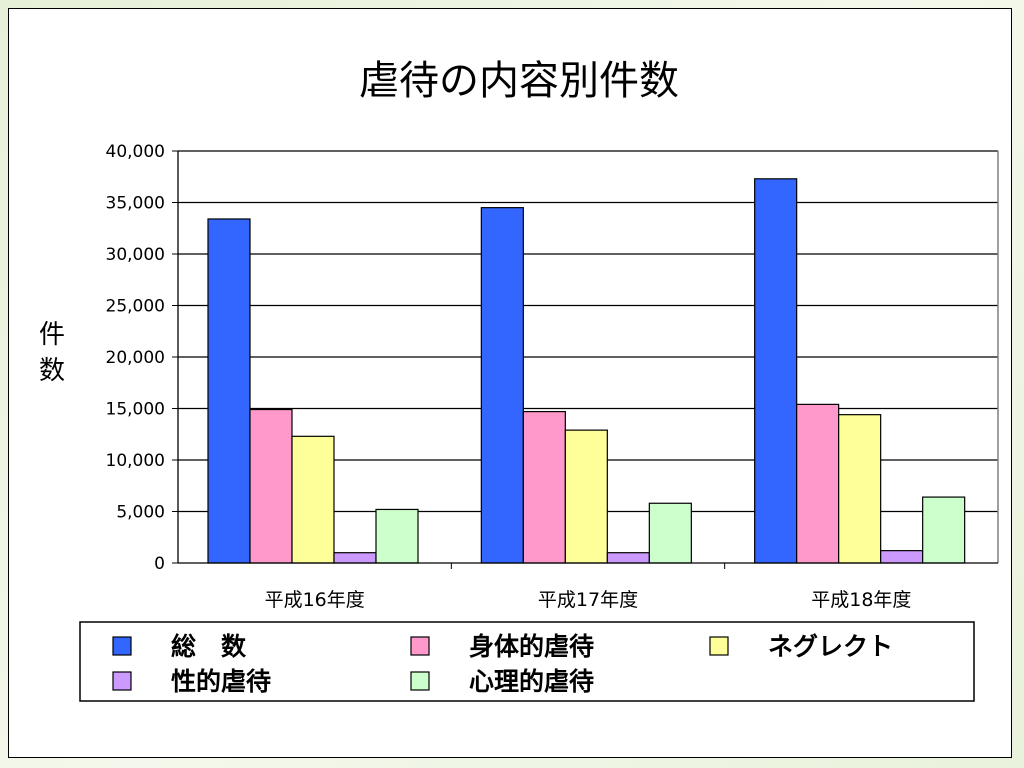  What do you see at coordinates (861, 600) in the screenshot?
I see `x-tick-label: 平成18年度` at bounding box center [861, 600].